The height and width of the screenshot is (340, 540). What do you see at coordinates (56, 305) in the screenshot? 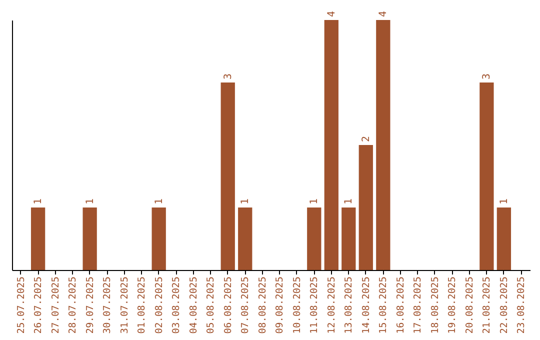
I see `x-tick-label: 27.07.2025` at bounding box center [56, 305].